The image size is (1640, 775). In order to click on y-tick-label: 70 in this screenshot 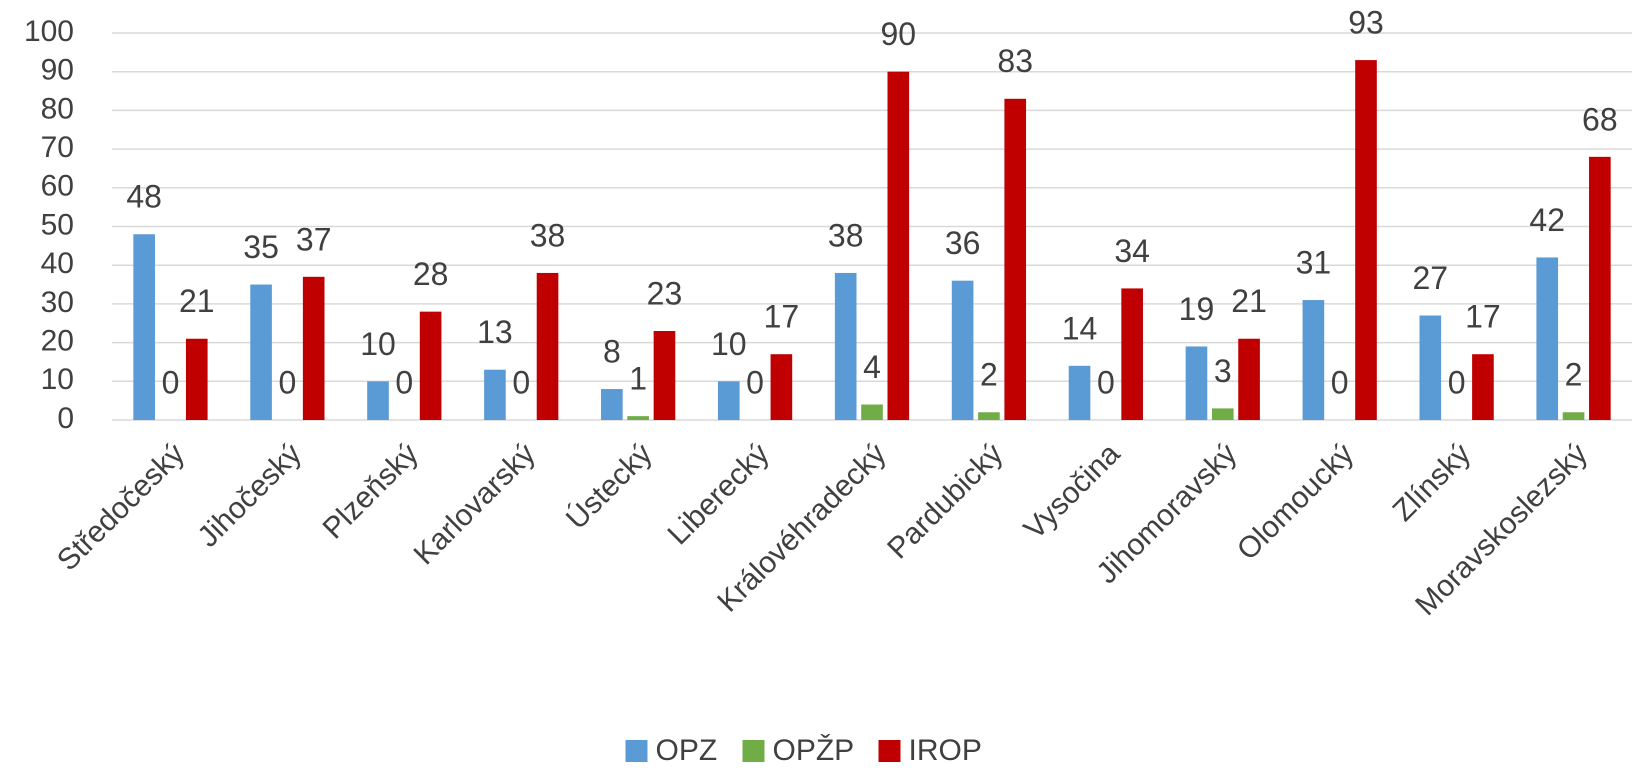, I will do `click(57, 147)`.